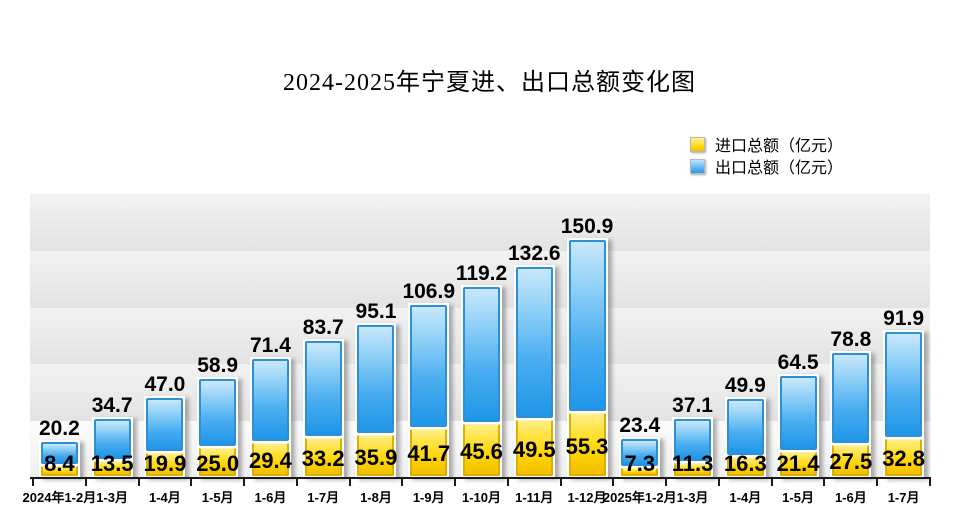 This screenshot has width=979, height=528. I want to click on export-value-label: 64.5, so click(798, 363).